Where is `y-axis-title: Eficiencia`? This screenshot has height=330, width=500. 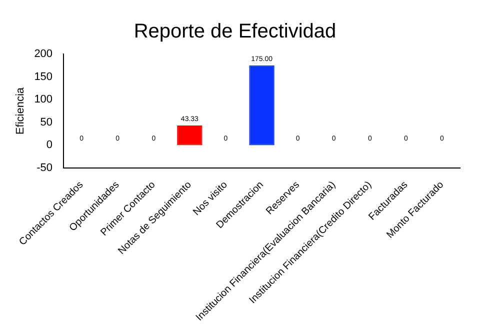
y-axis-title: Eficiencia is located at coordinates (20, 110).